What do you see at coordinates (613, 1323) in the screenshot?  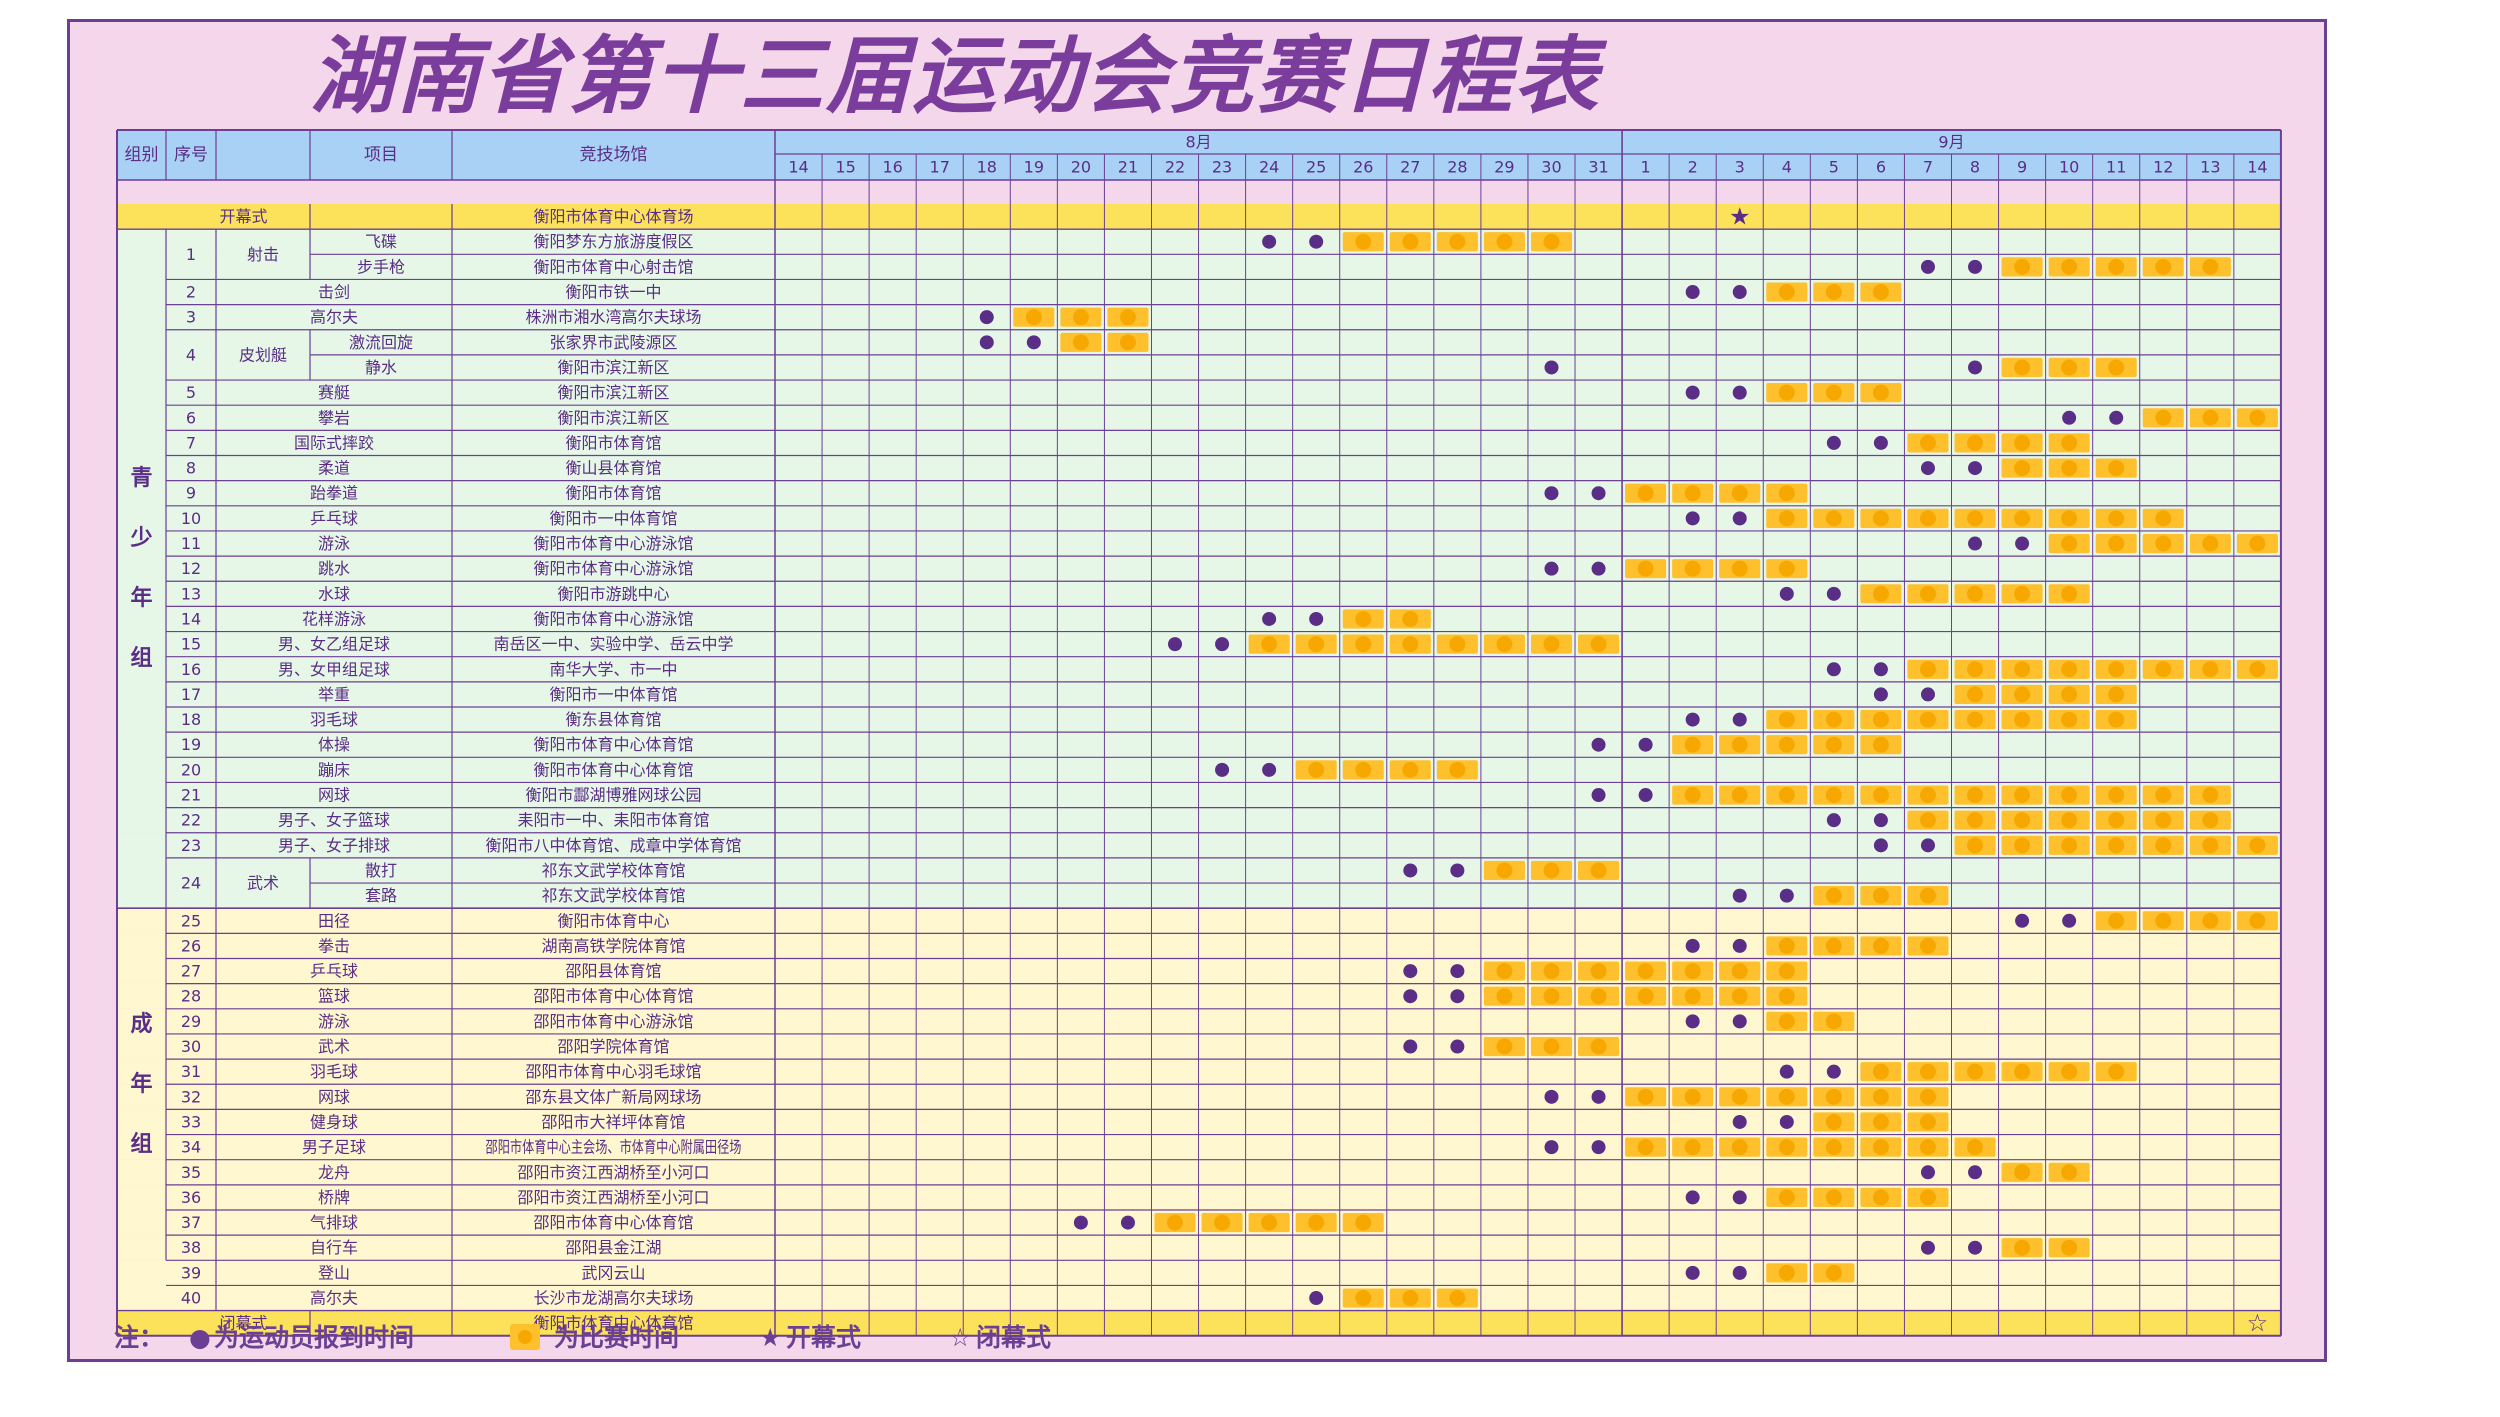 I see `ceremony-venue: 衡阳市体育中心体育馆` at bounding box center [613, 1323].